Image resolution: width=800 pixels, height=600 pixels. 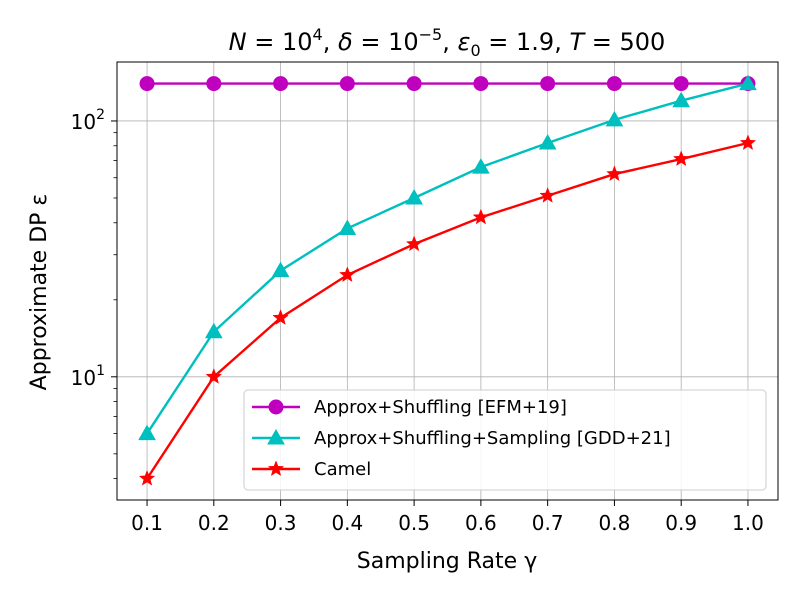 What do you see at coordinates (414, 523) in the screenshot?
I see `x-tick-label: 0.5` at bounding box center [414, 523].